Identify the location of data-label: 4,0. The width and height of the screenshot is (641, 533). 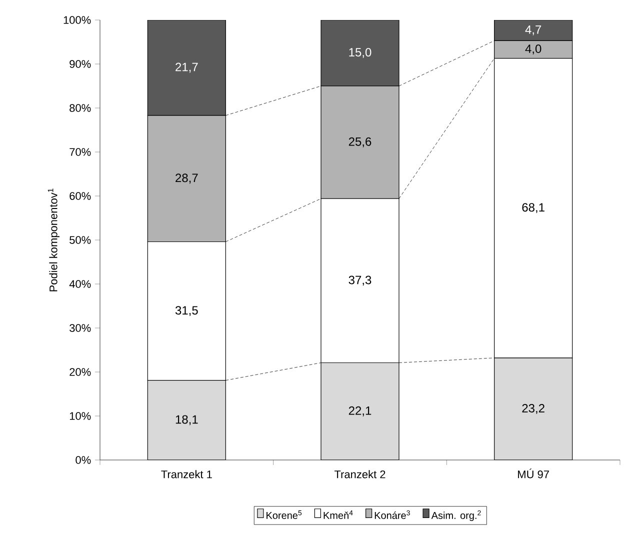
(533, 49).